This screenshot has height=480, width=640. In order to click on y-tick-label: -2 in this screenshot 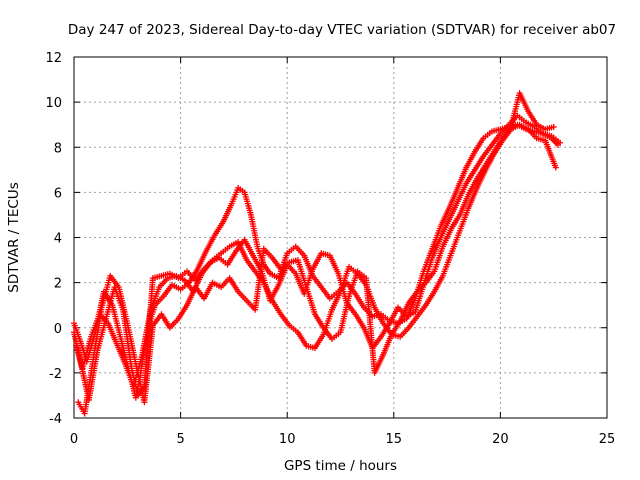, I will do `click(55, 374)`.